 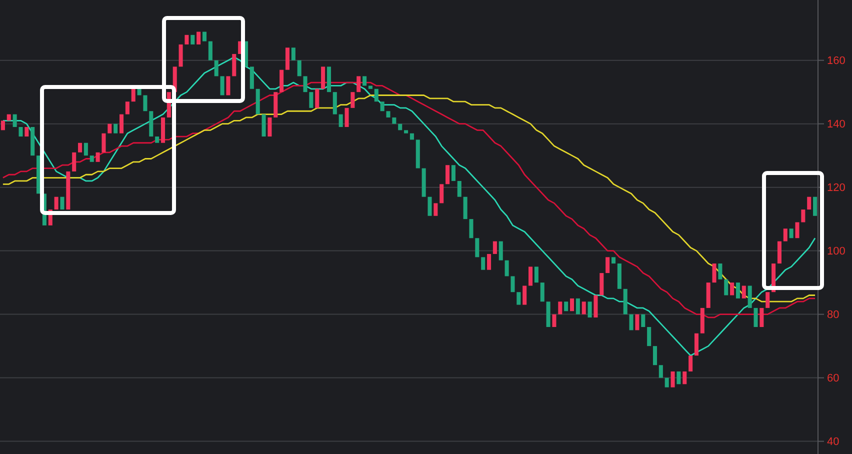 I want to click on y-tick-label: 80, so click(x=833, y=314).